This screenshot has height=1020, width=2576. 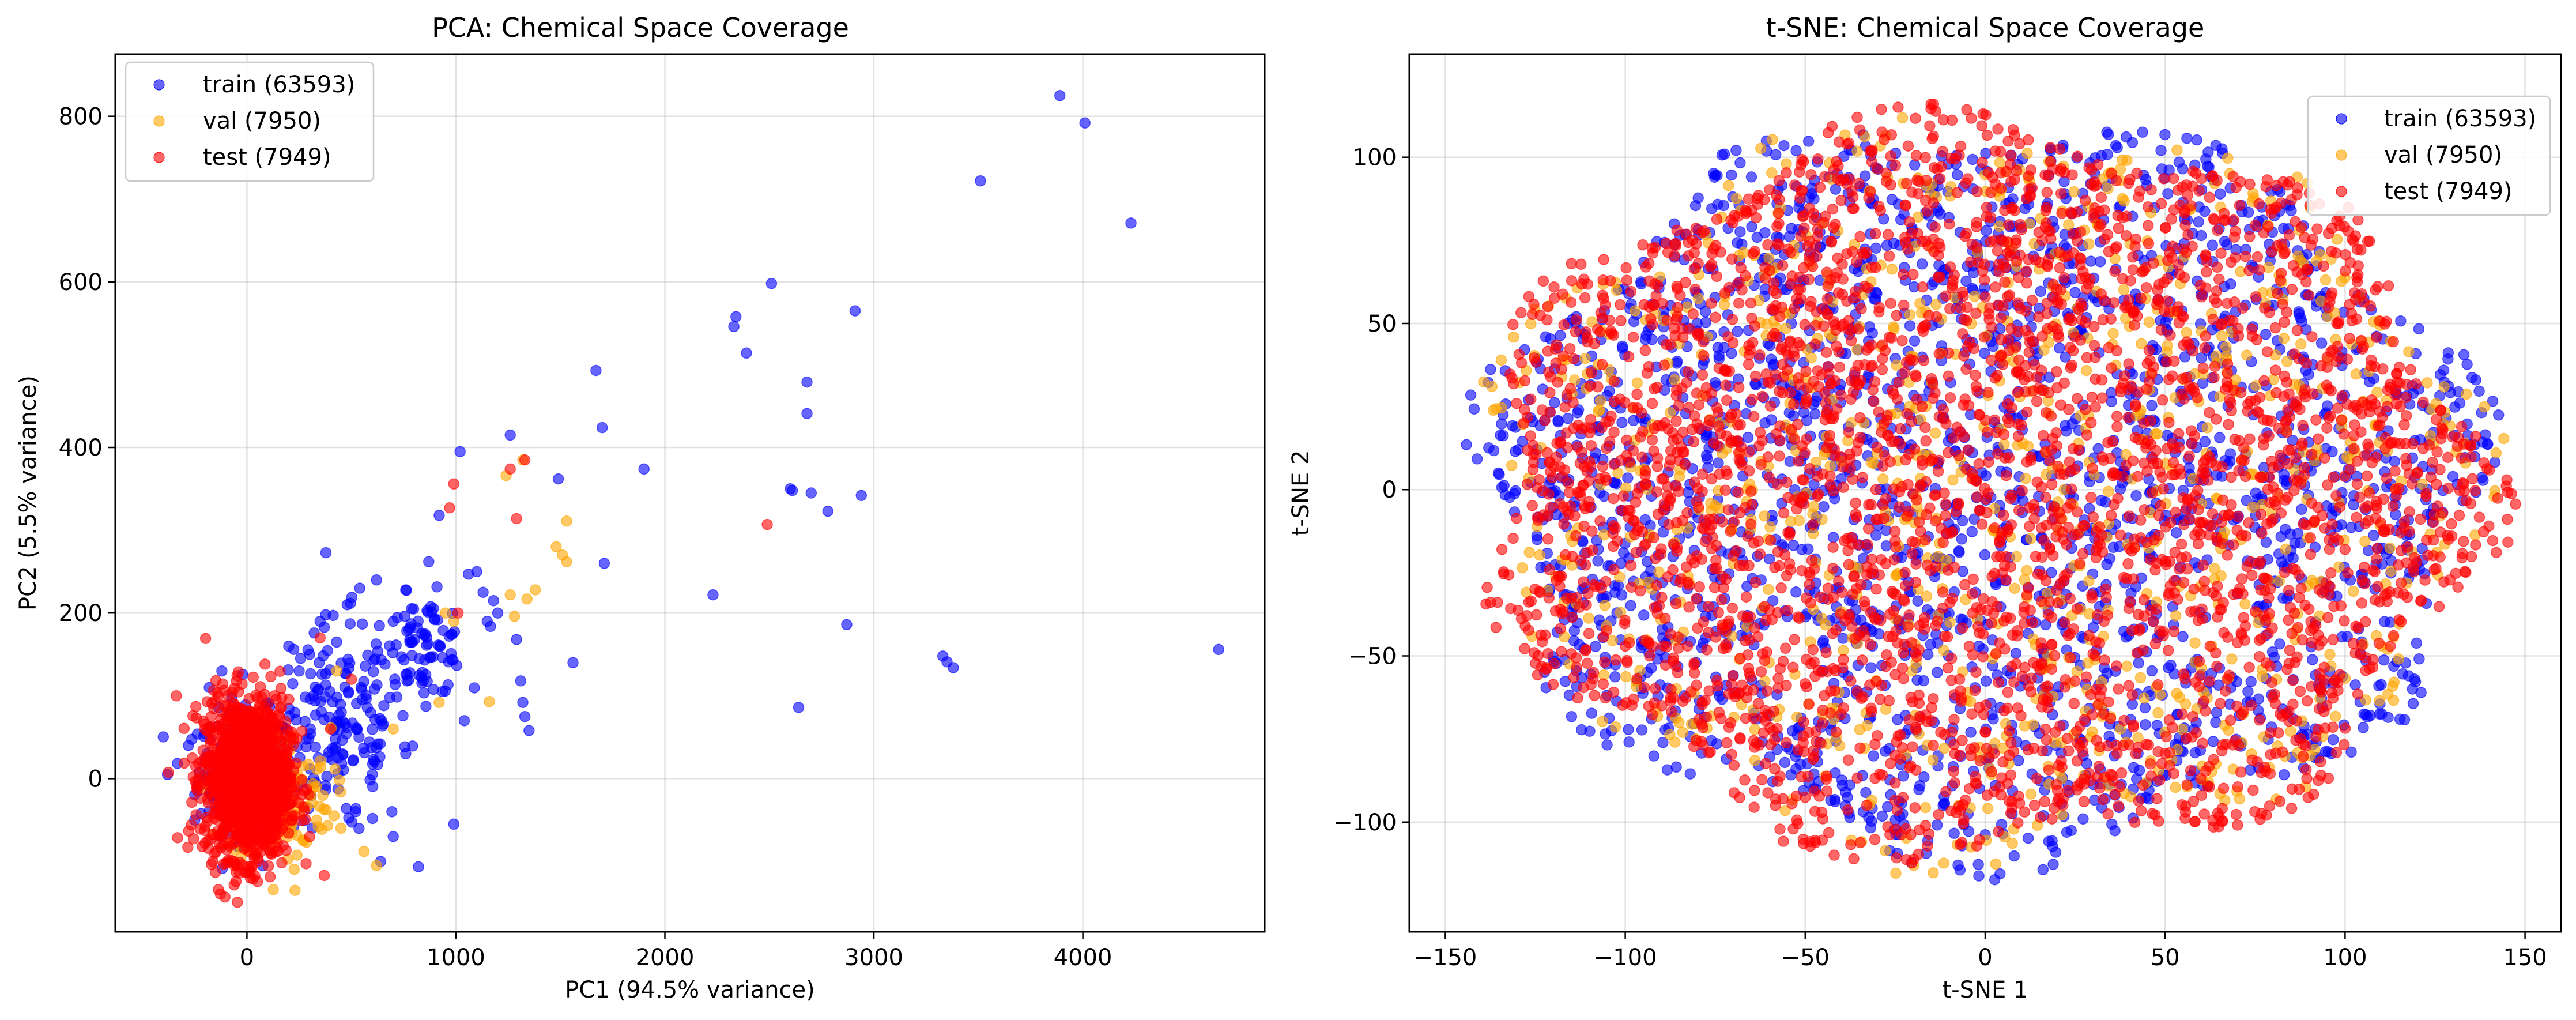 What do you see at coordinates (159, 121) in the screenshot?
I see `pca-legend-marker-val` at bounding box center [159, 121].